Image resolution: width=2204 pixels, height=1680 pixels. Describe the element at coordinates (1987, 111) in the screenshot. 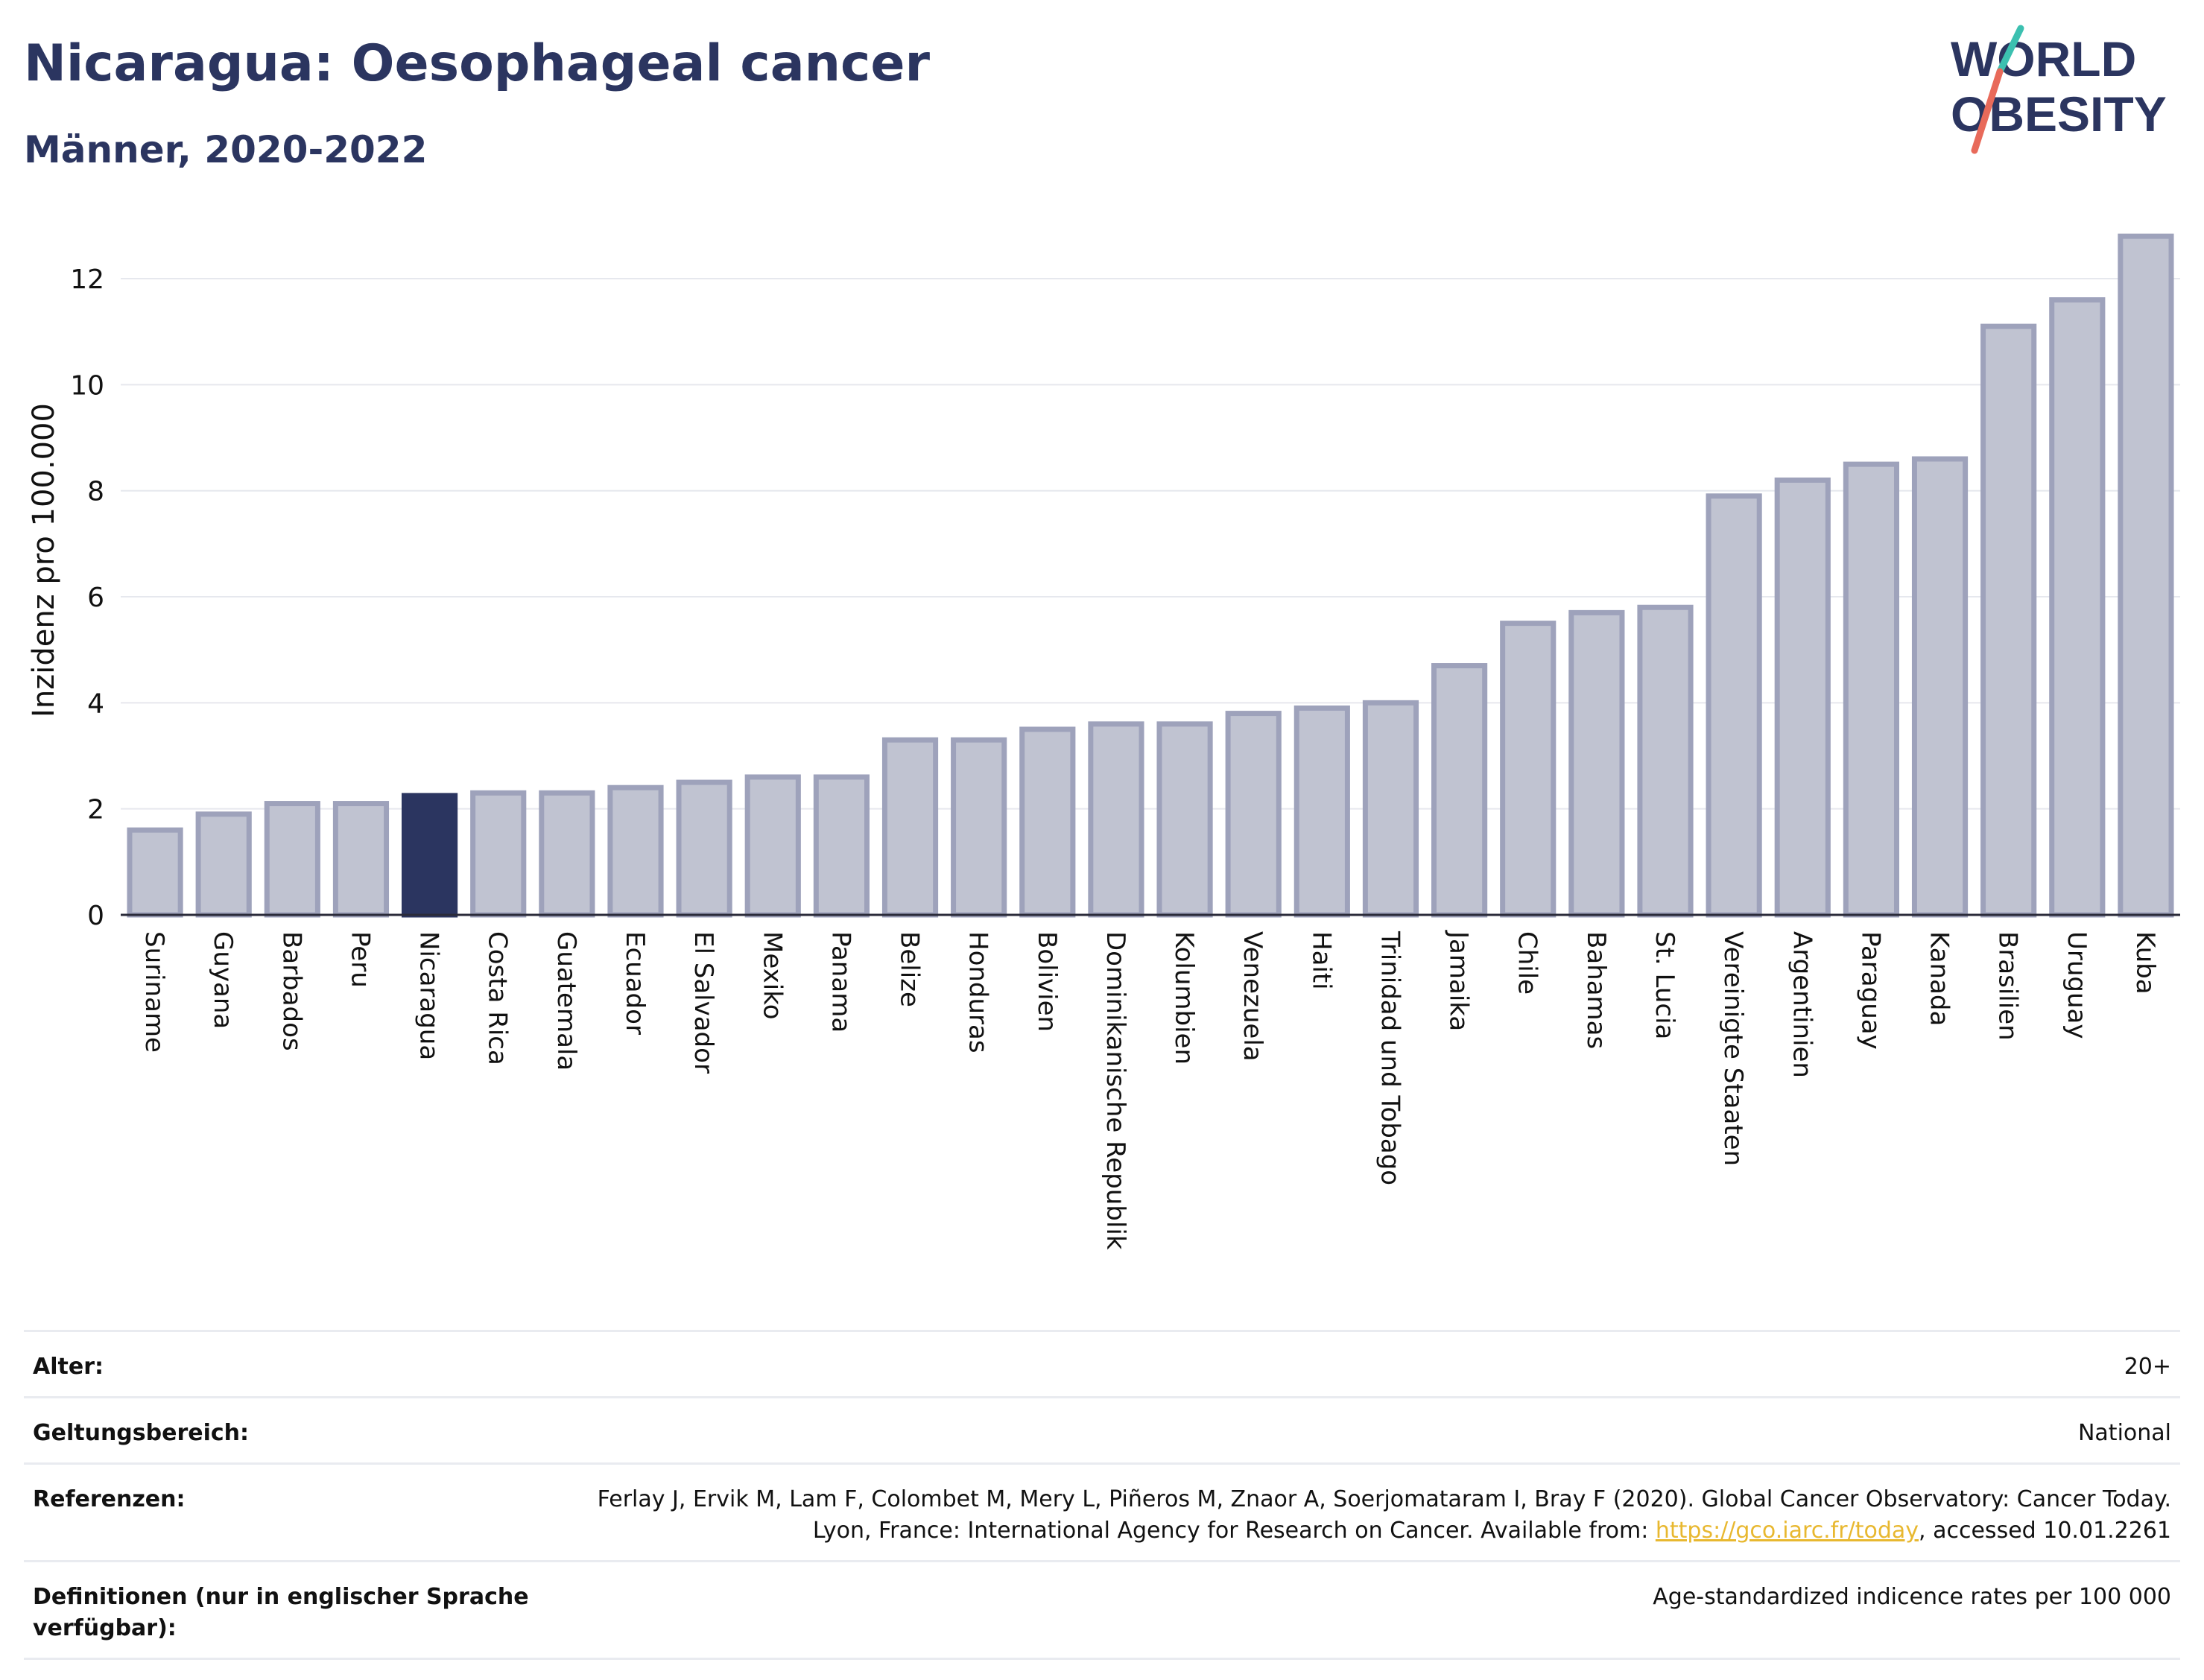

I see `logo-slash-bottom` at that location.